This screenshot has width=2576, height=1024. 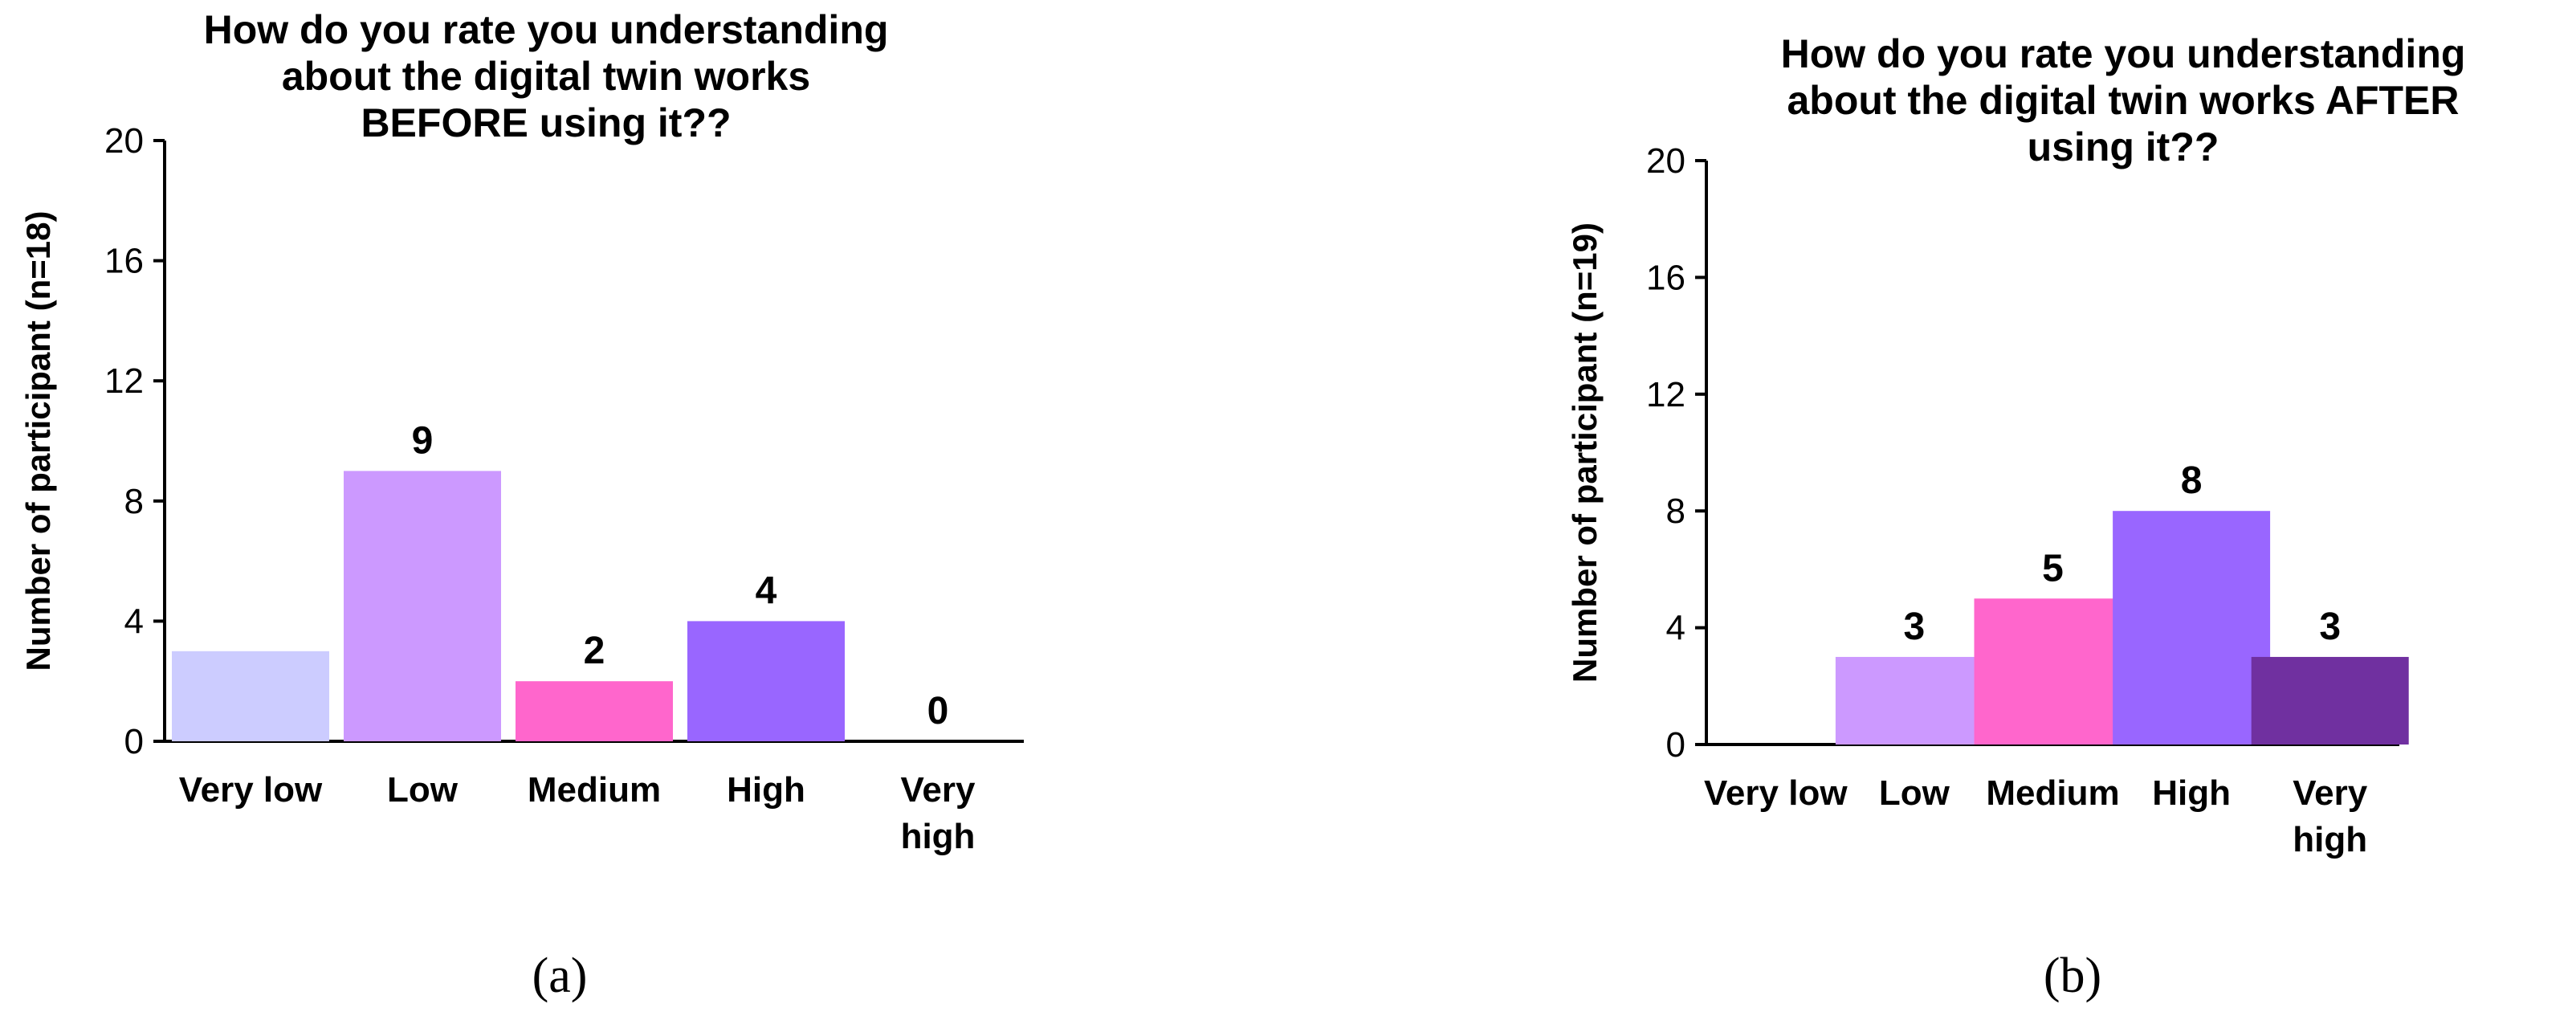 I want to click on y-axis-label: Number of participant (n=18), so click(x=38, y=441).